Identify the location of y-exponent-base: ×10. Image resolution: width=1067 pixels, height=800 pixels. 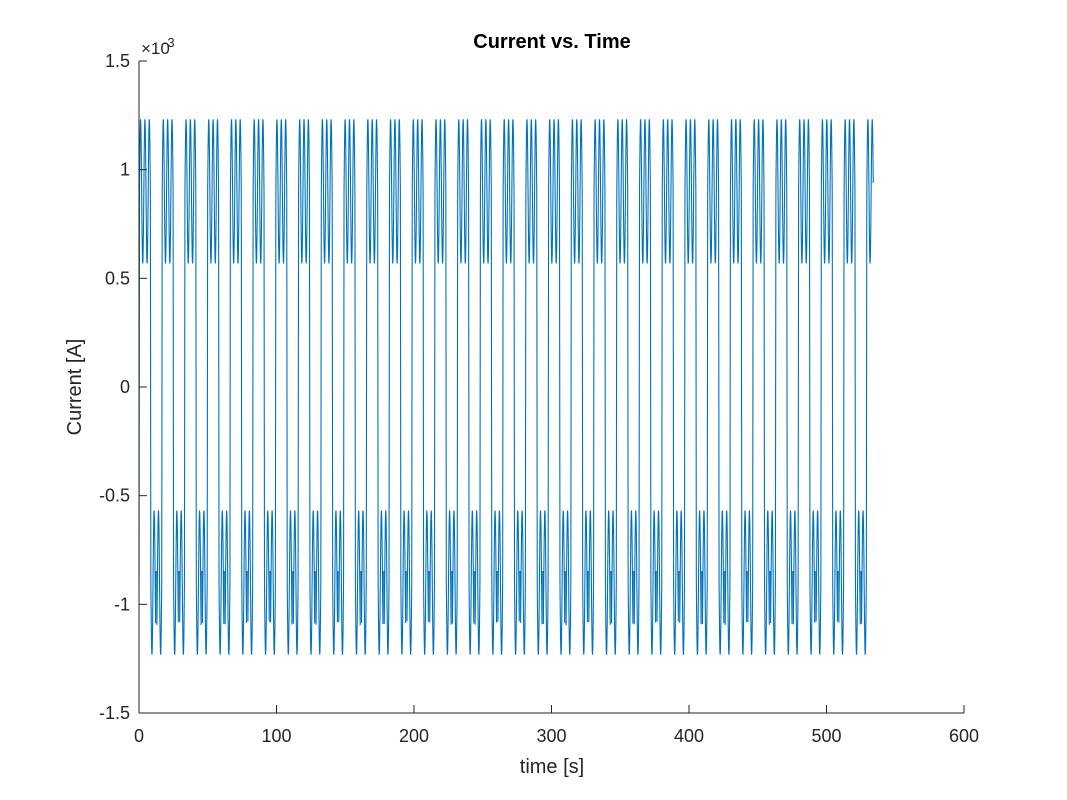
(155, 48).